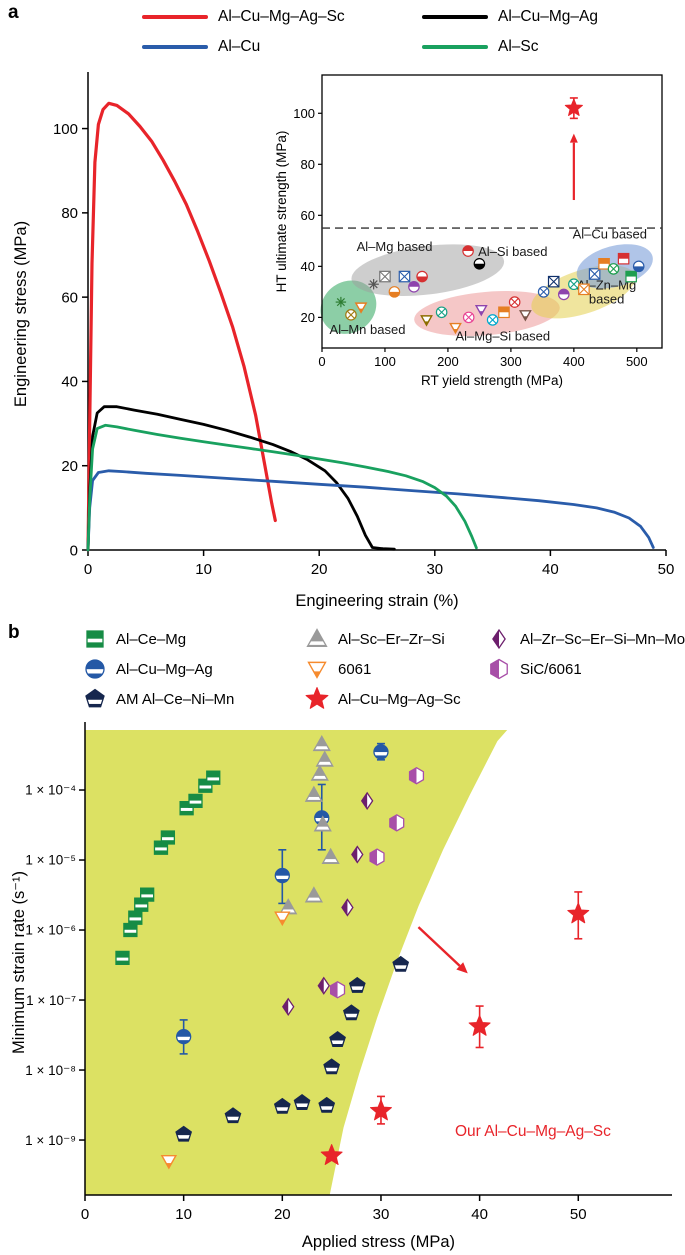  Describe the element at coordinates (151, 639) in the screenshot. I see `legend-label: Al–Ce–Mg` at that location.